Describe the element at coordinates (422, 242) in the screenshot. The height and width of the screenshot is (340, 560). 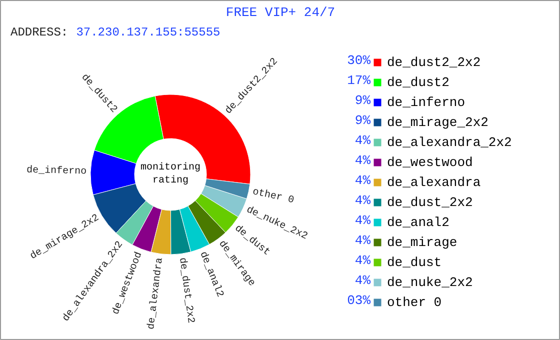
I see `legend-label: de_mirage` at that location.